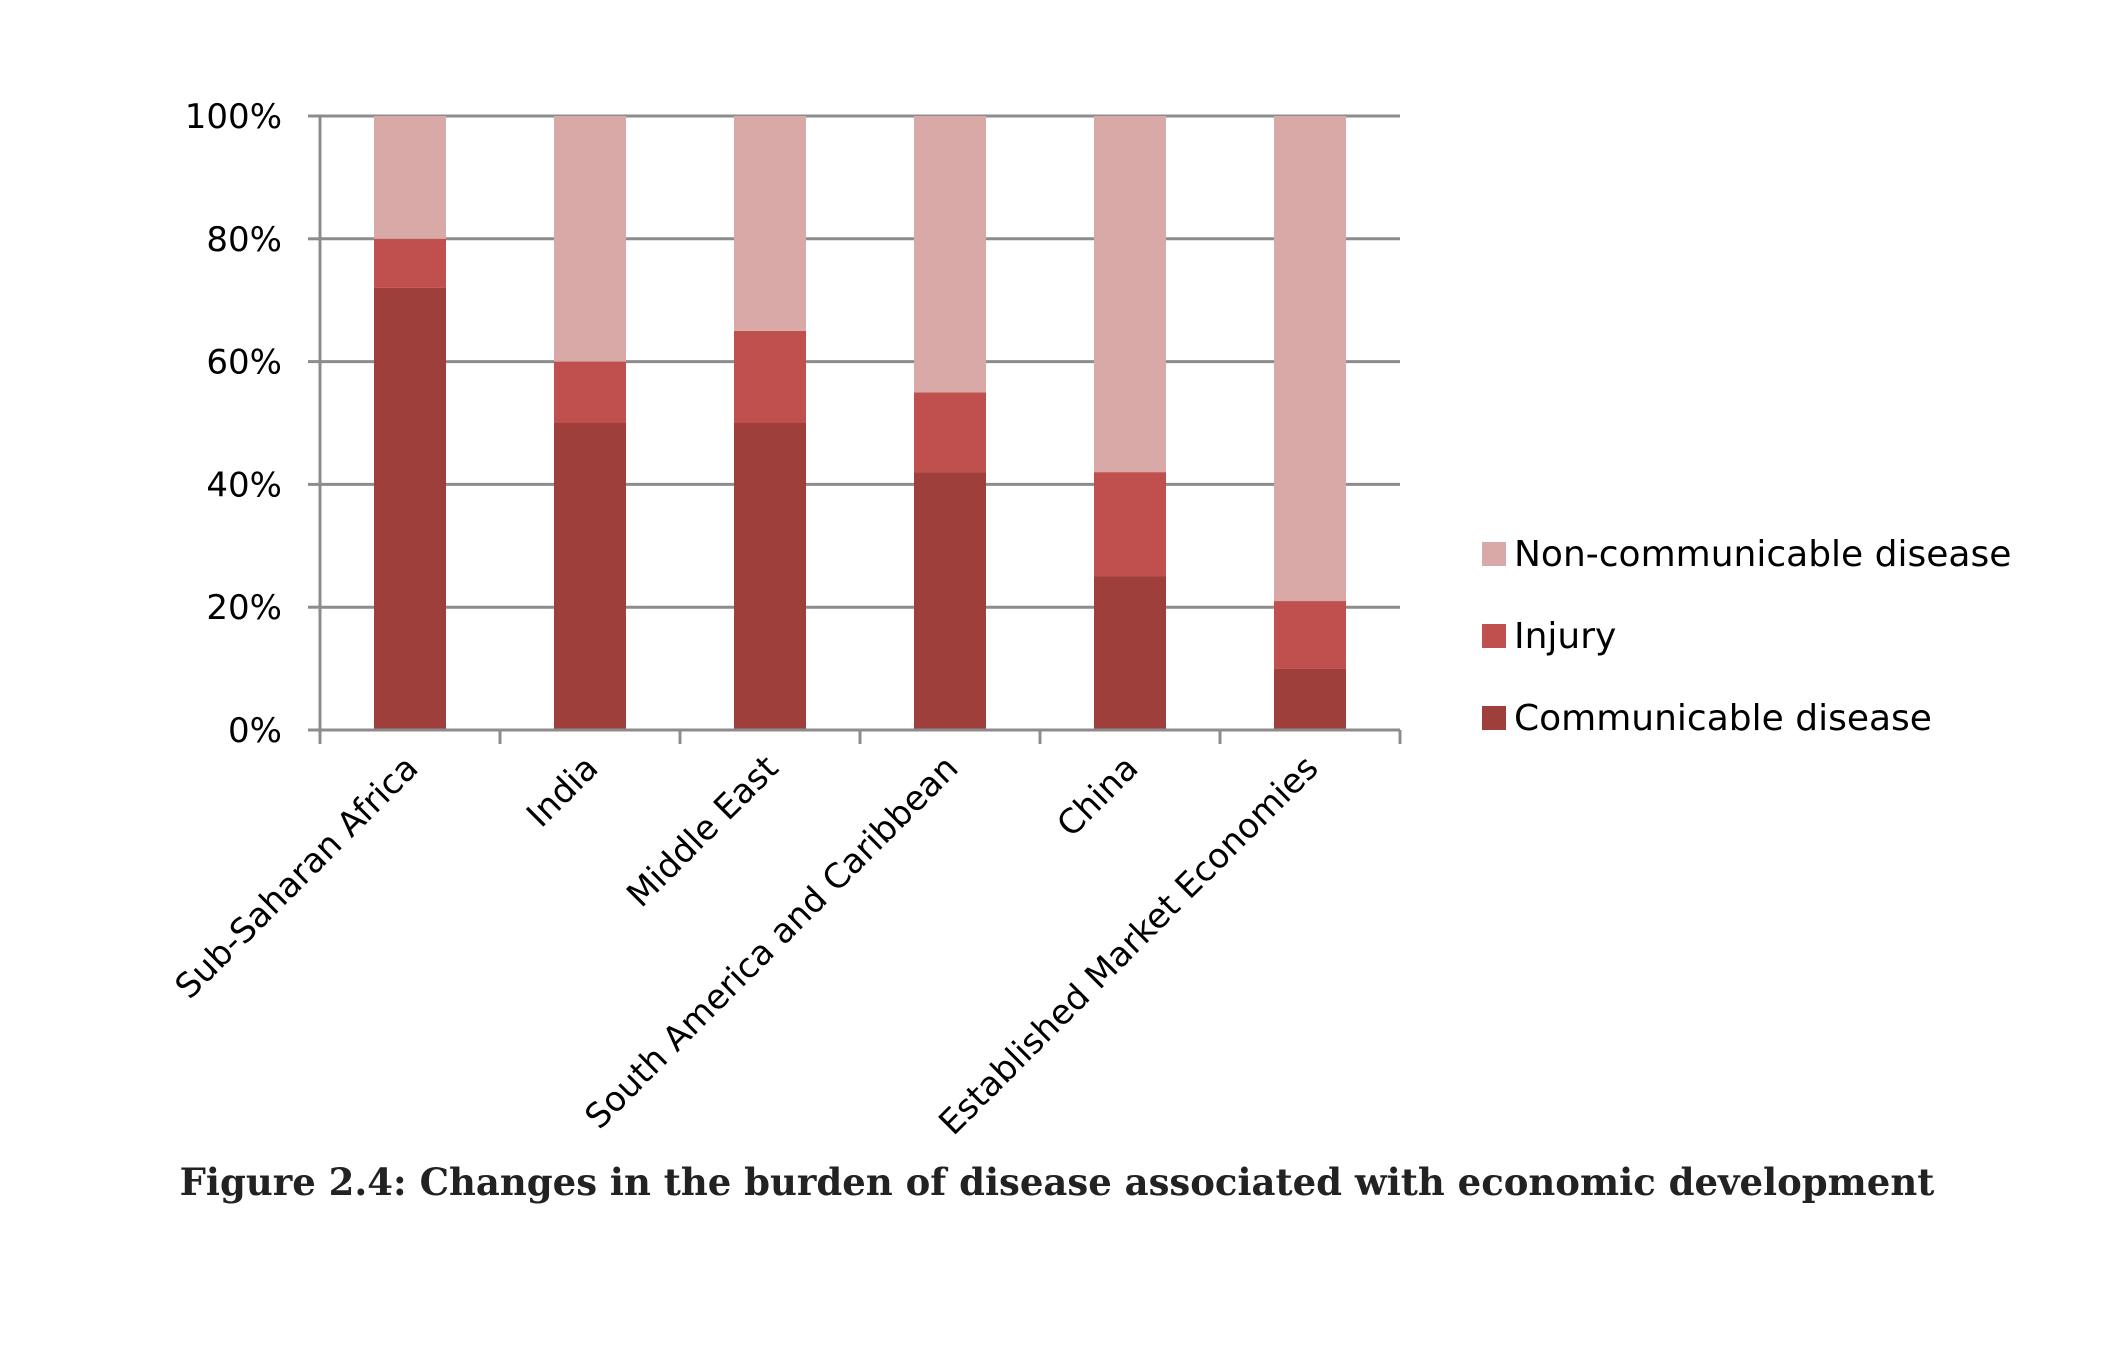 The image size is (2114, 1350). Describe the element at coordinates (590, 392) in the screenshot. I see `bar-injury-india` at that location.